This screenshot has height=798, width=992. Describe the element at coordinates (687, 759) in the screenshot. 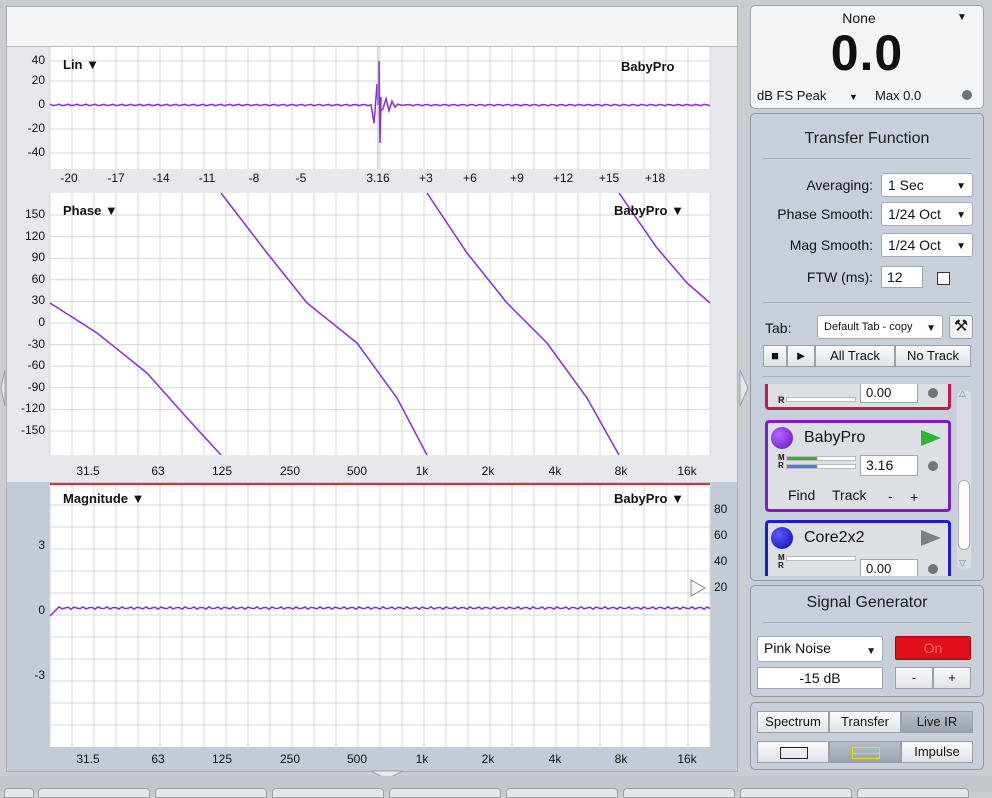

I see `magnitude-x-tick: 16k` at that location.